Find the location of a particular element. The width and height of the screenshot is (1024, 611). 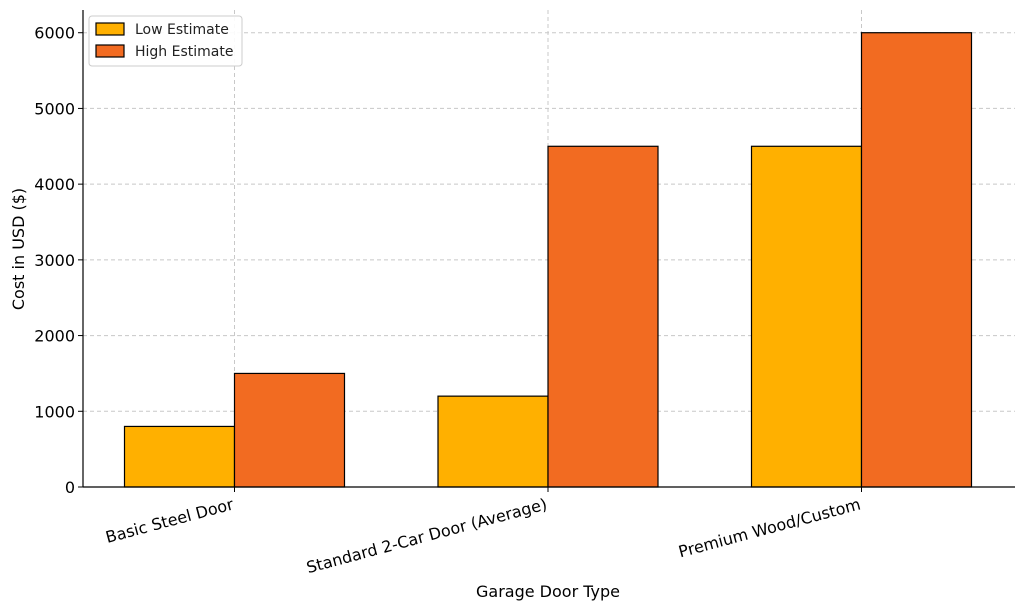

y-ticks: 0 1000 2000 3000 4000 5000 6000 is located at coordinates (58, 260).